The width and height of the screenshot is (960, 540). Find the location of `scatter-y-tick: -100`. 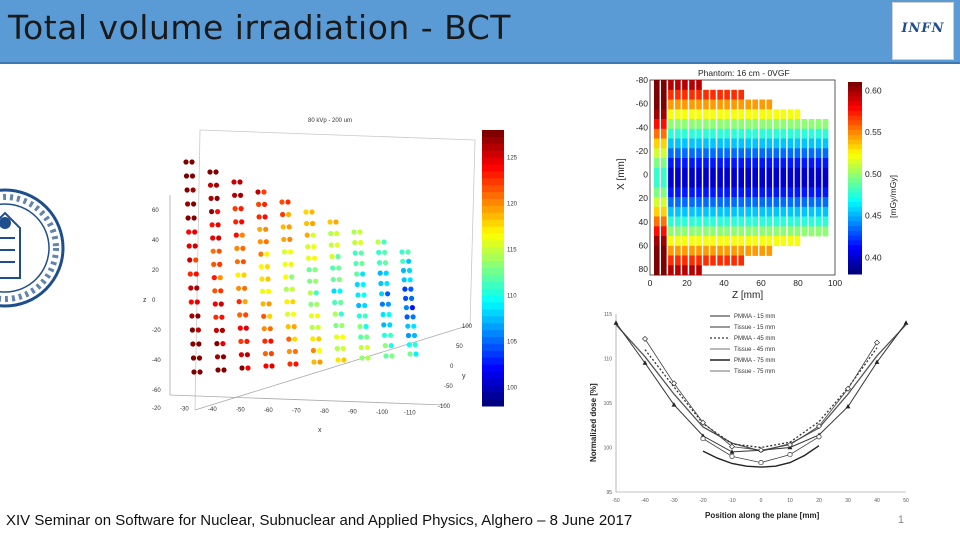

scatter-y-tick: -100 is located at coordinates (444, 407).